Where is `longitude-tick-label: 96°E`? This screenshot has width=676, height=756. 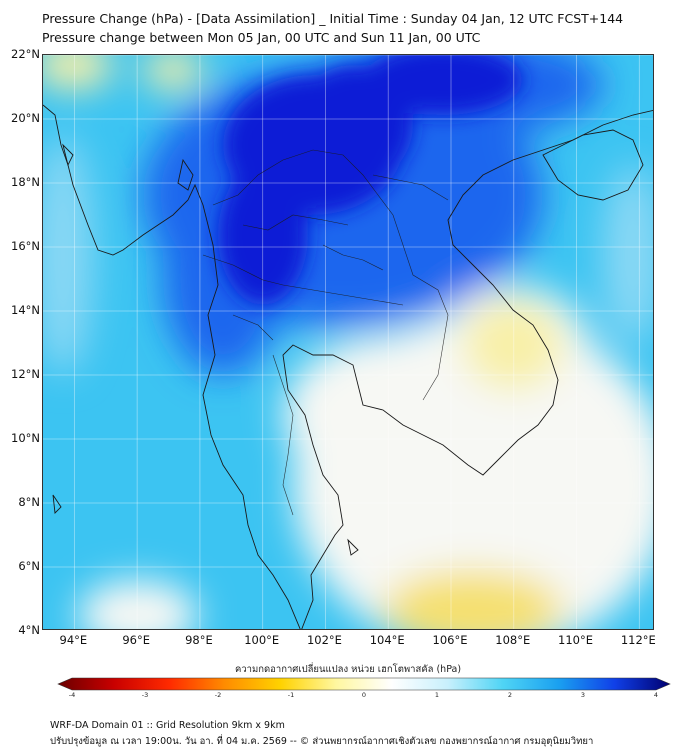 longitude-tick-label: 96°E is located at coordinates (136, 640).